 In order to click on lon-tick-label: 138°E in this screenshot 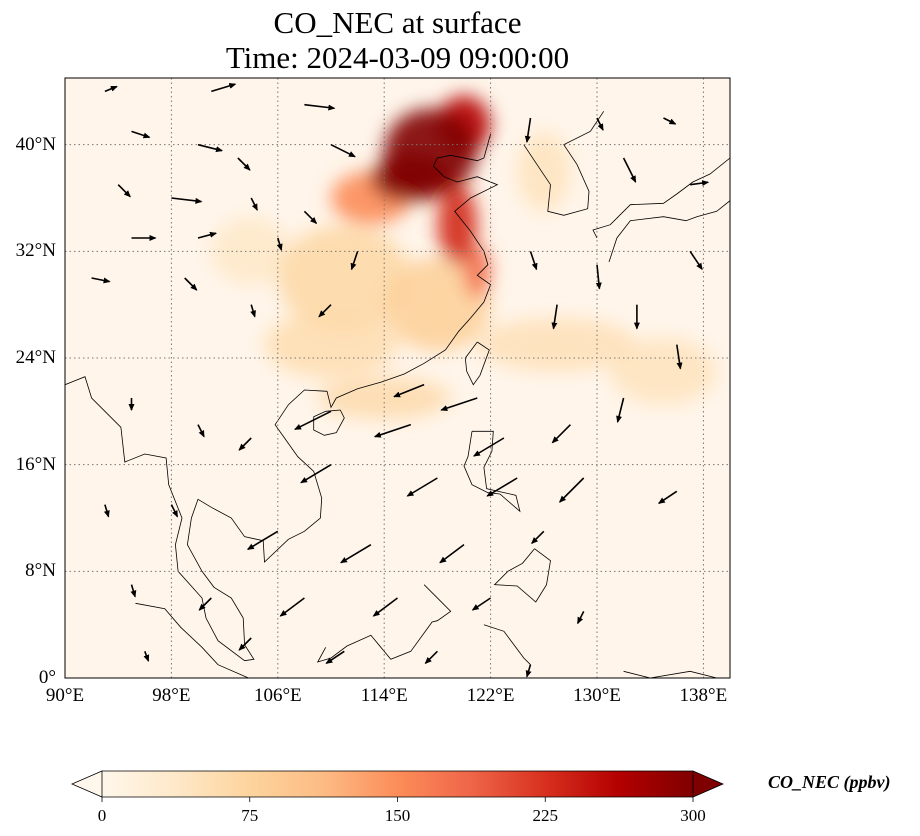, I will do `click(703, 695)`.